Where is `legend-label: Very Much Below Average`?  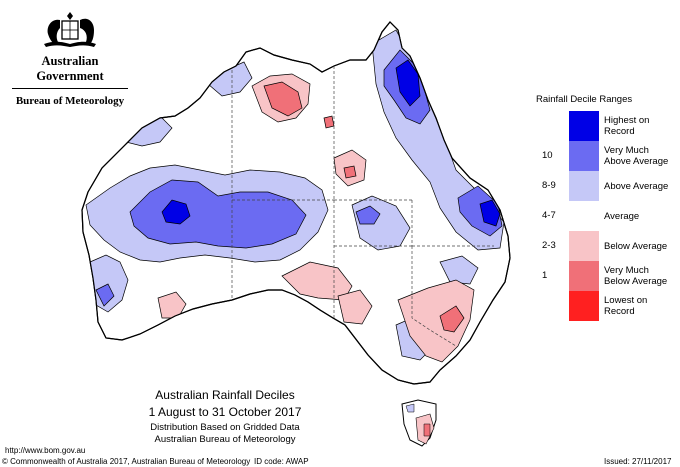
legend-label: Very Much Below Average is located at coordinates (636, 276).